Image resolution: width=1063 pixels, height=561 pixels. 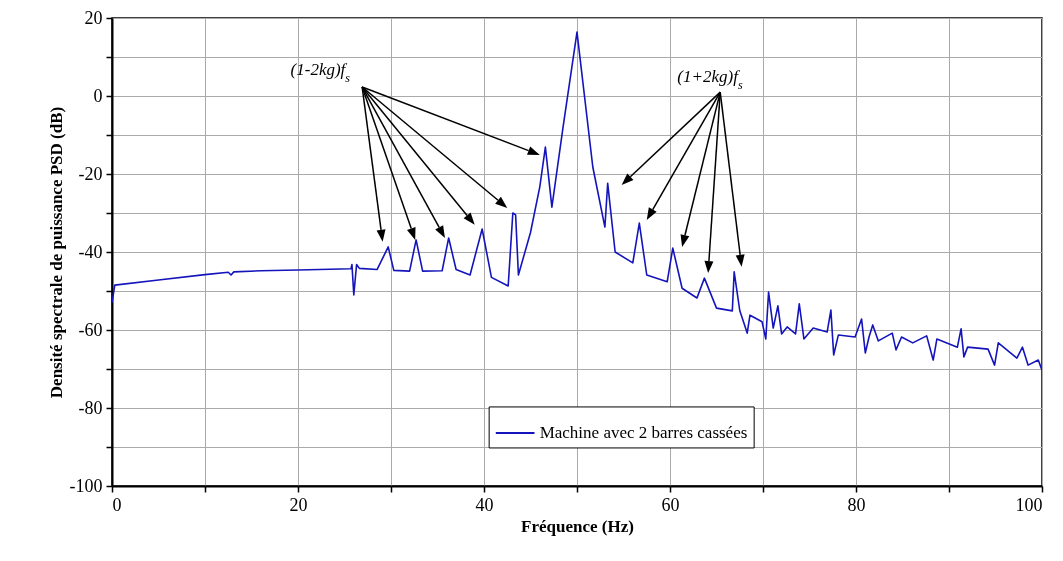 I want to click on x-tick-label: 40, so click(x=484, y=504).